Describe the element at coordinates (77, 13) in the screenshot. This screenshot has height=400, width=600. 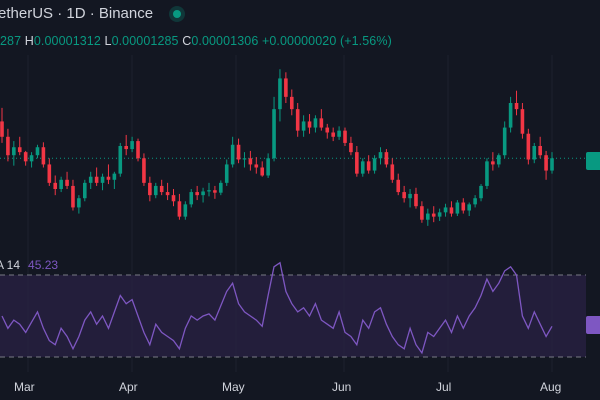
I see `symbol-title: etherUS · 1D · Binance` at that location.